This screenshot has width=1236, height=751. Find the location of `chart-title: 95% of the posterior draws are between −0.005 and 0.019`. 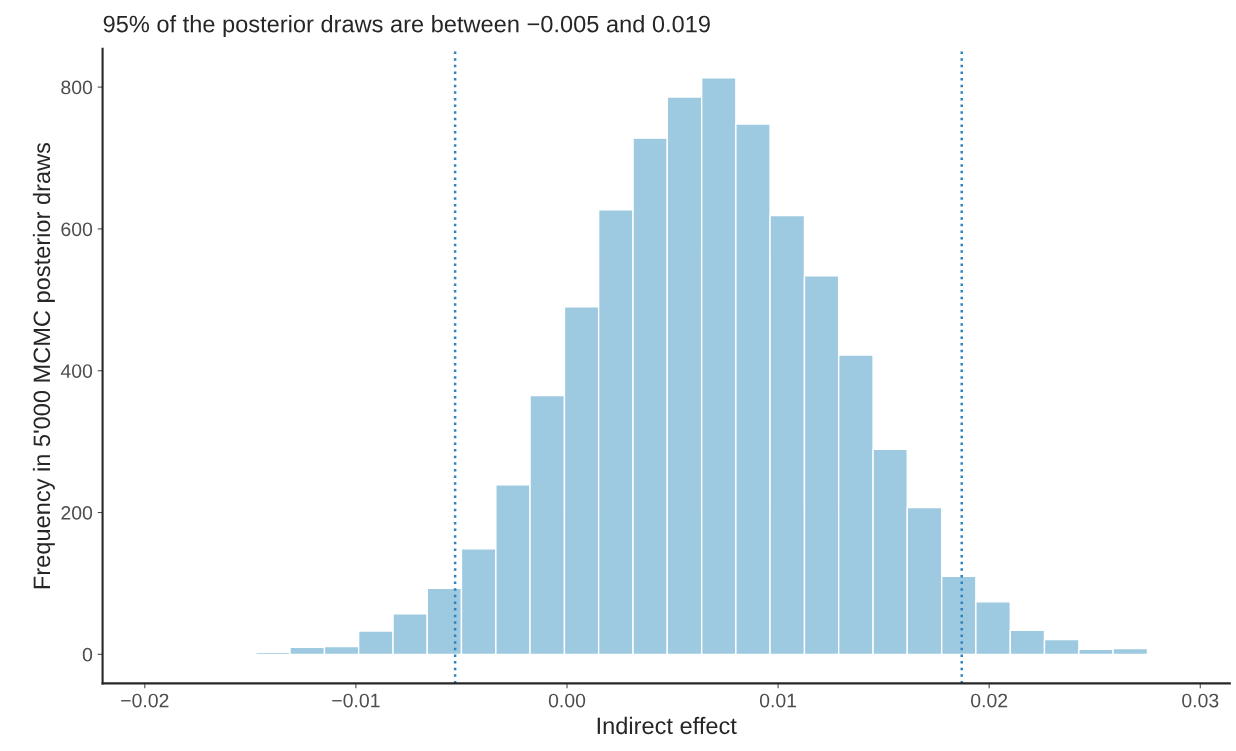

chart-title: 95% of the posterior draws are between −0.005 and 0.019 is located at coordinates (406, 26).